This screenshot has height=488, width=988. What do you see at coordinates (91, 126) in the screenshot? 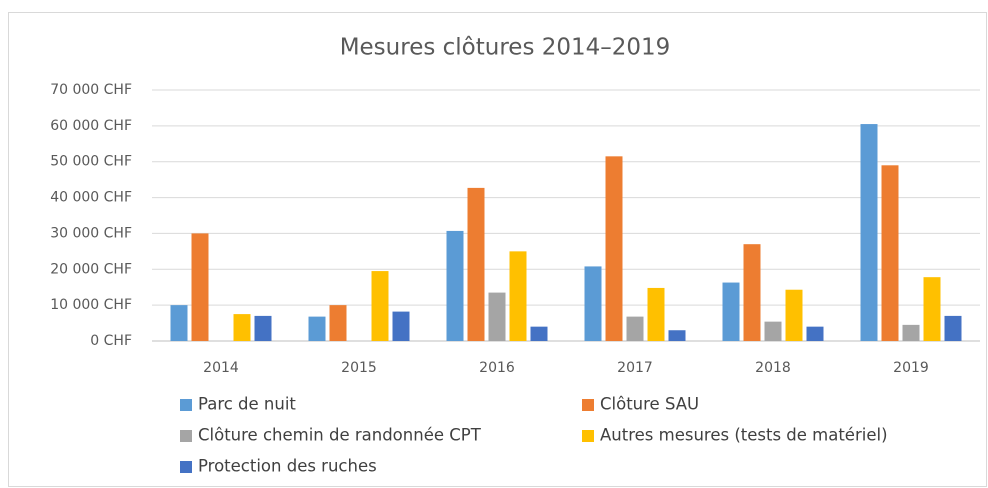
I see `y-tick-label: 60 000 CHF` at bounding box center [91, 126].